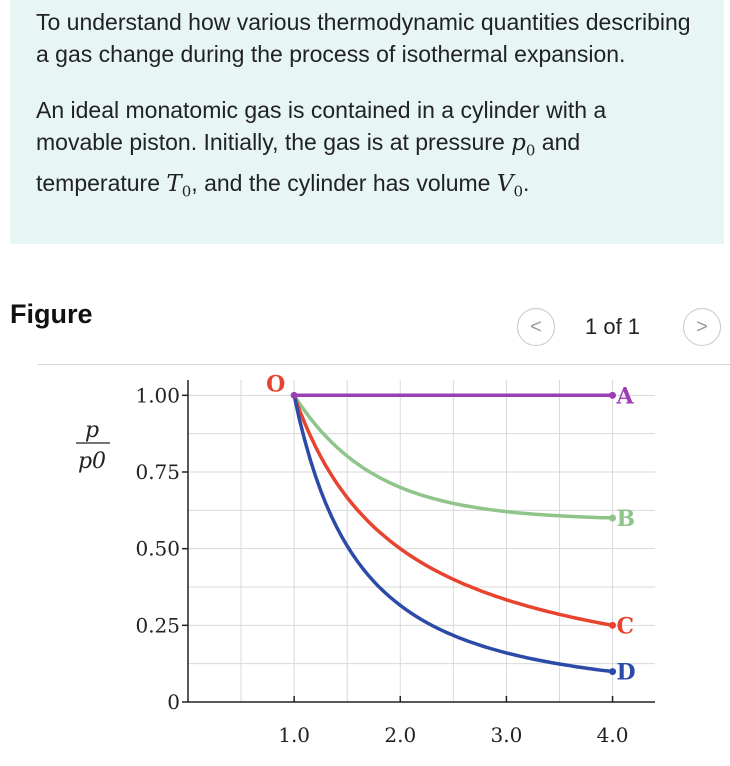 This screenshot has width=730, height=766. What do you see at coordinates (344, 182) in the screenshot?
I see `setup-text-3: , and the cylinder has volume` at bounding box center [344, 182].